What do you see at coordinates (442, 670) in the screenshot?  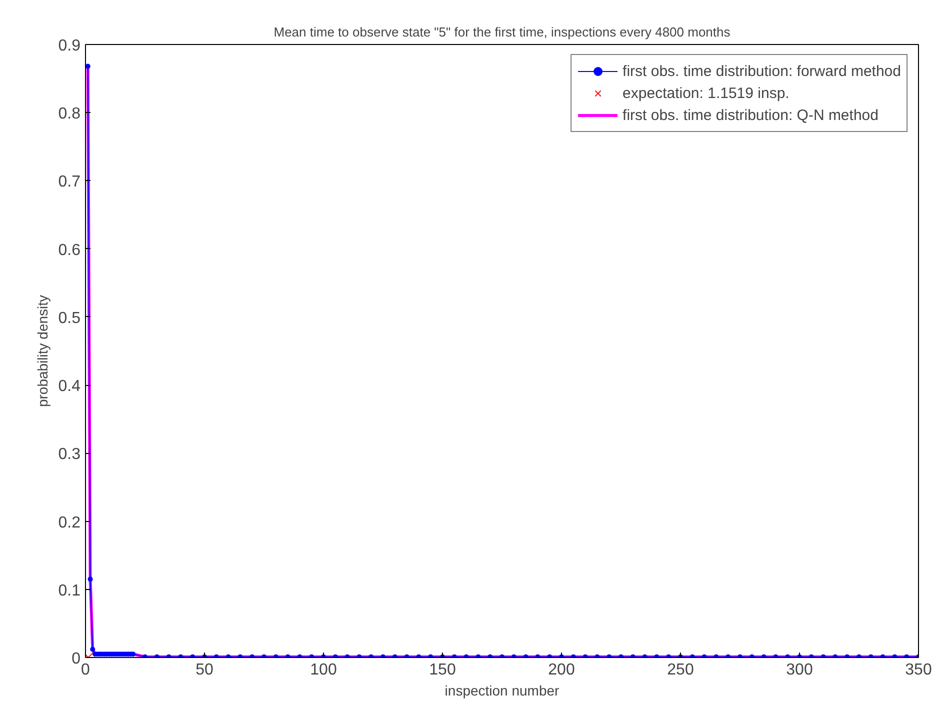 I see `x-tick-label: 150` at bounding box center [442, 670].